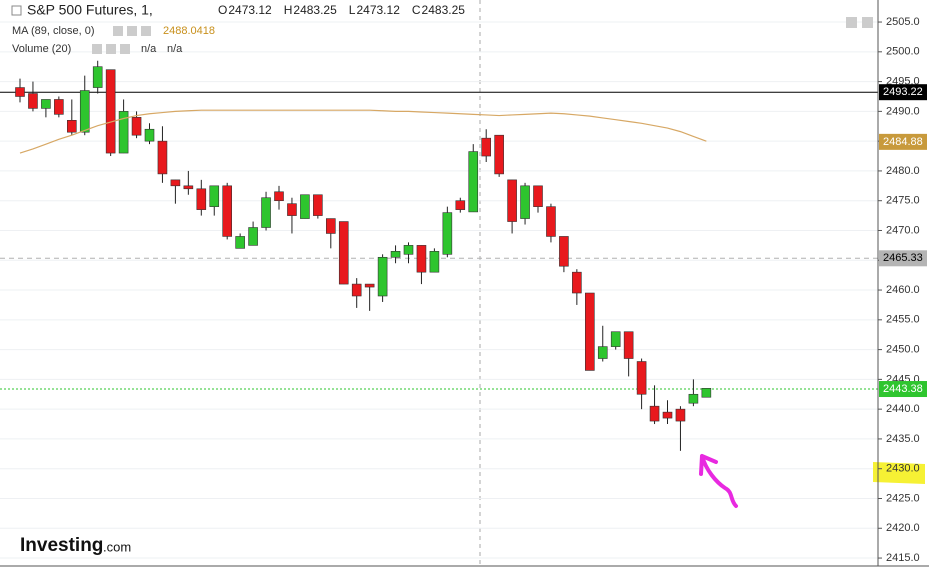 This screenshot has height=576, width=929. What do you see at coordinates (416, 10) in the screenshot?
I see `ohlc-label: C` at bounding box center [416, 10].